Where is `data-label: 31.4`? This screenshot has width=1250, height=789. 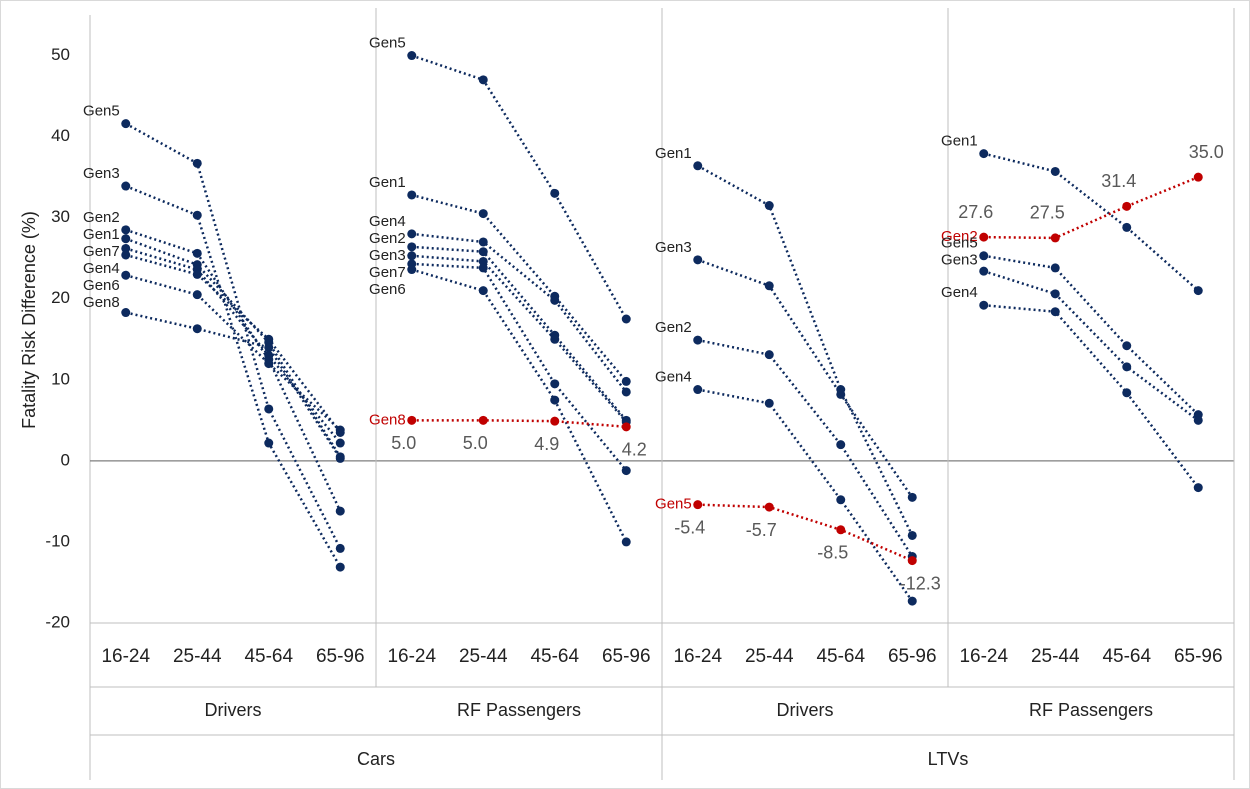 data-label: 31.4 is located at coordinates (1118, 181).